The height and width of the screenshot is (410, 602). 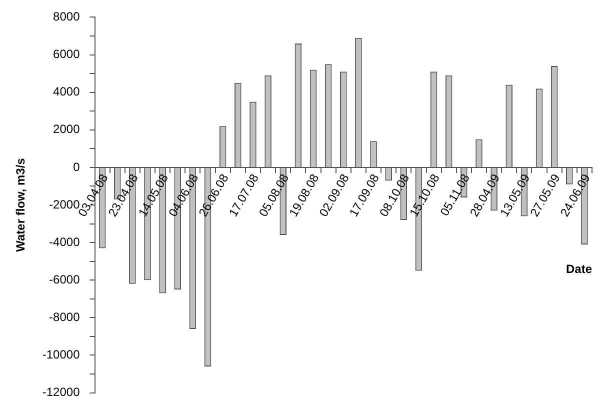 What do you see at coordinates (21, 205) in the screenshot?
I see `y-axis-title: Water flow, m3/s` at bounding box center [21, 205].